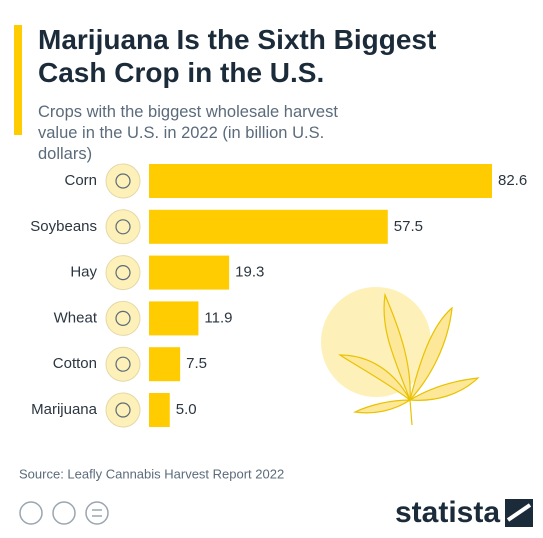 This screenshot has height=538, width=543. I want to click on accent-bar, so click(18, 80).